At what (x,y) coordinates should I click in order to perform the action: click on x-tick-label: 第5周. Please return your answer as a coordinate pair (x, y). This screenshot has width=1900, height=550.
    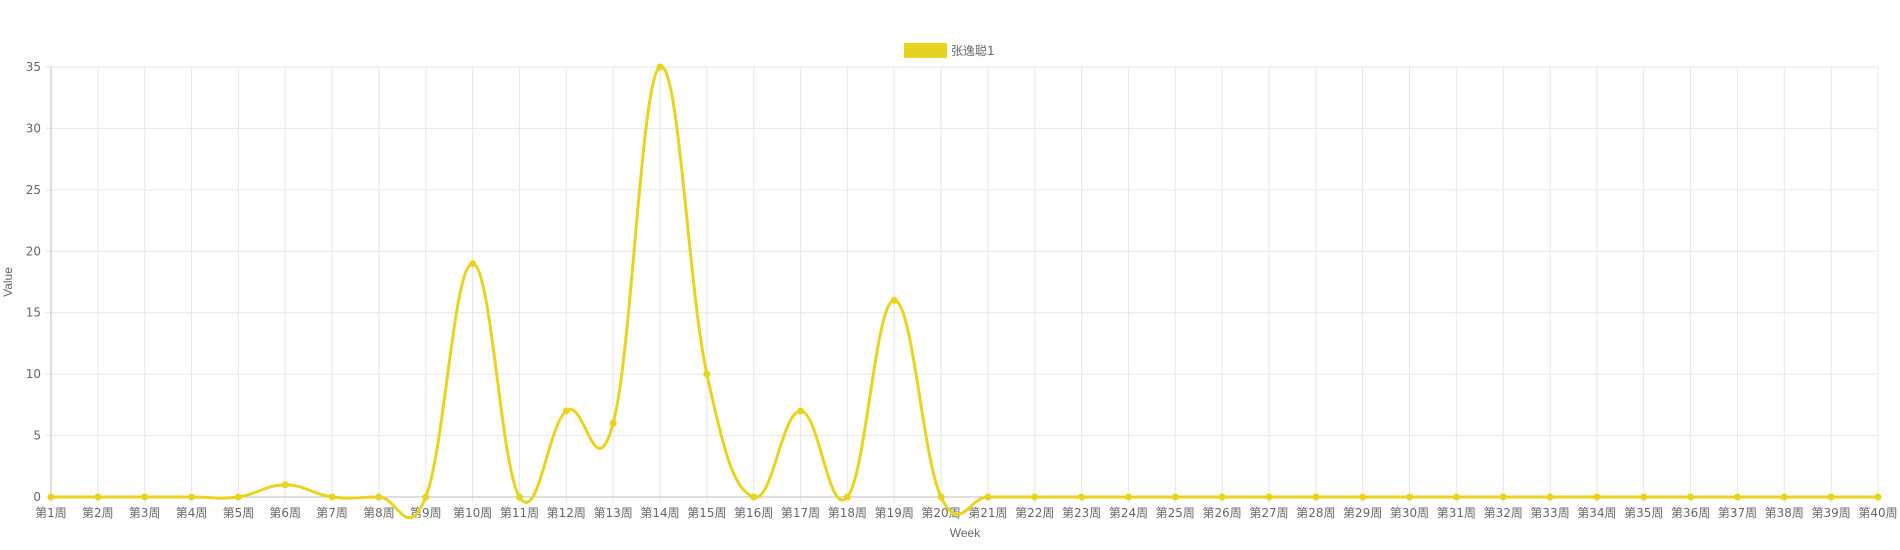
    Looking at the image, I should click on (239, 513).